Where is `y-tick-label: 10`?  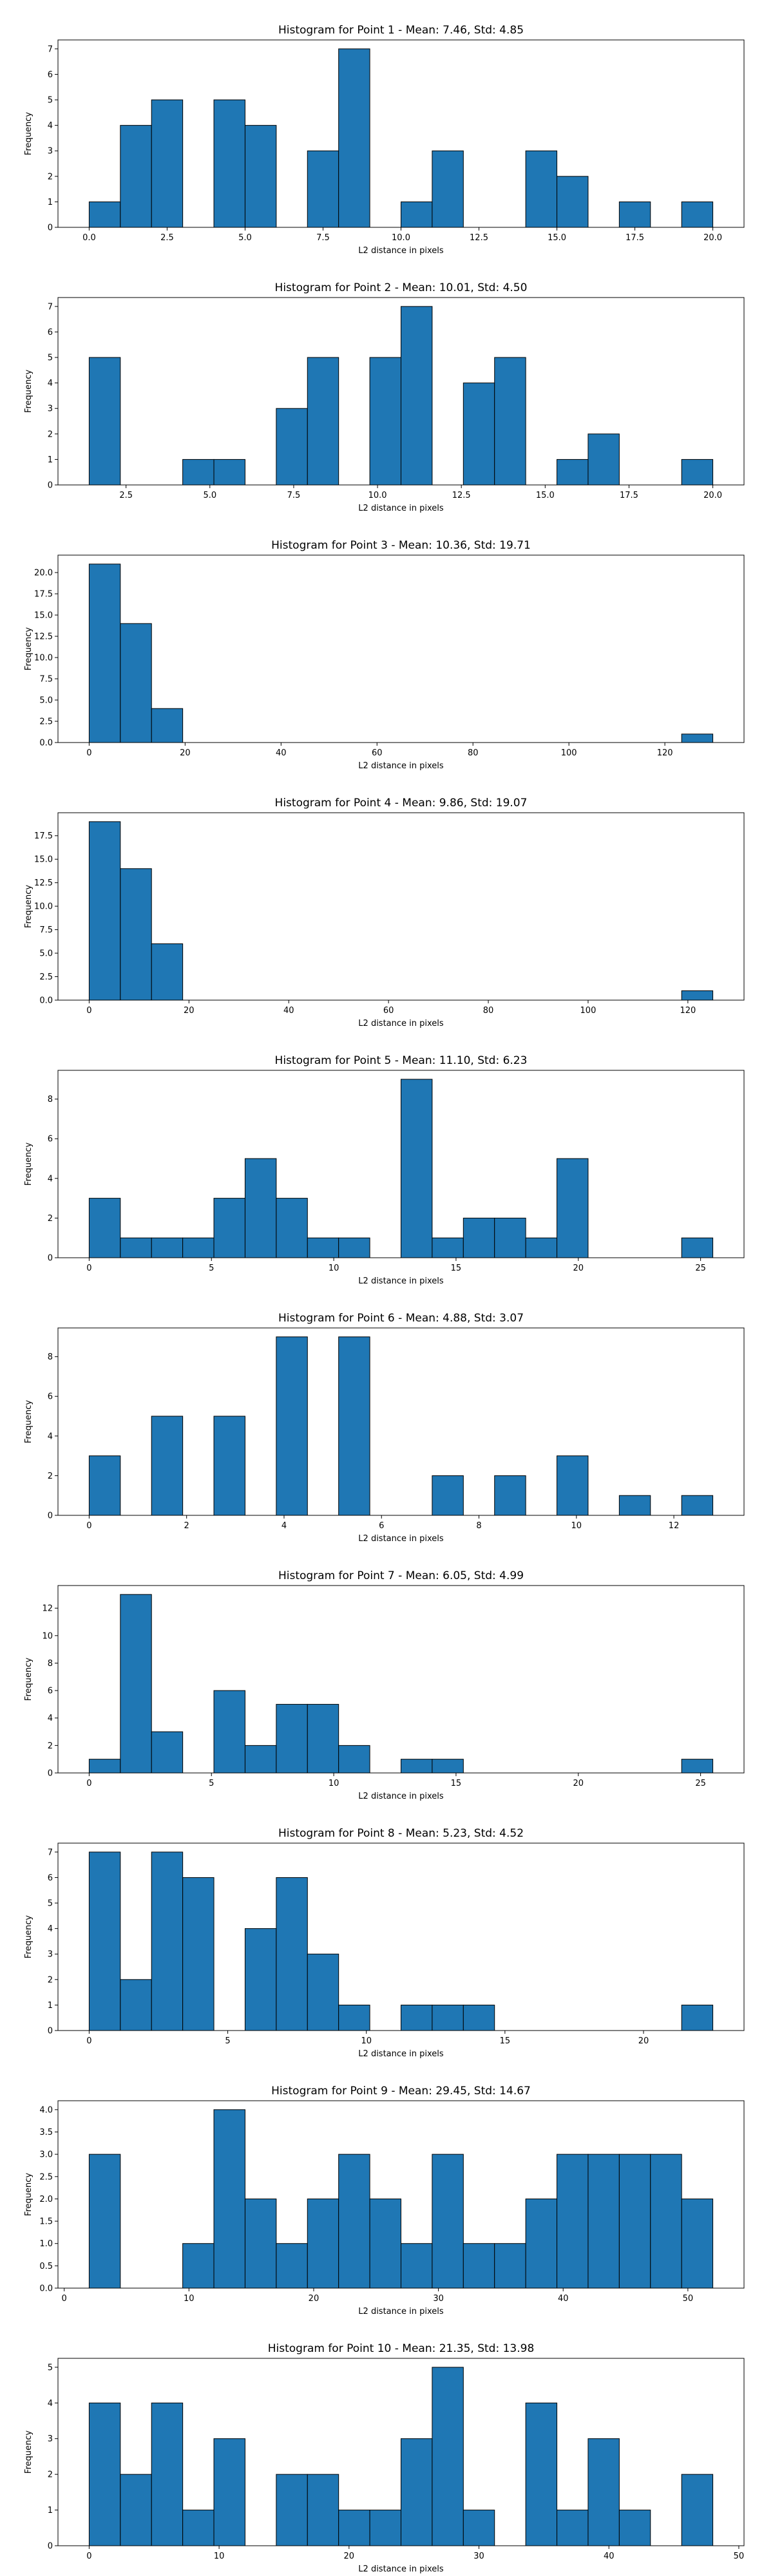 y-tick-label: 10 is located at coordinates (47, 1636).